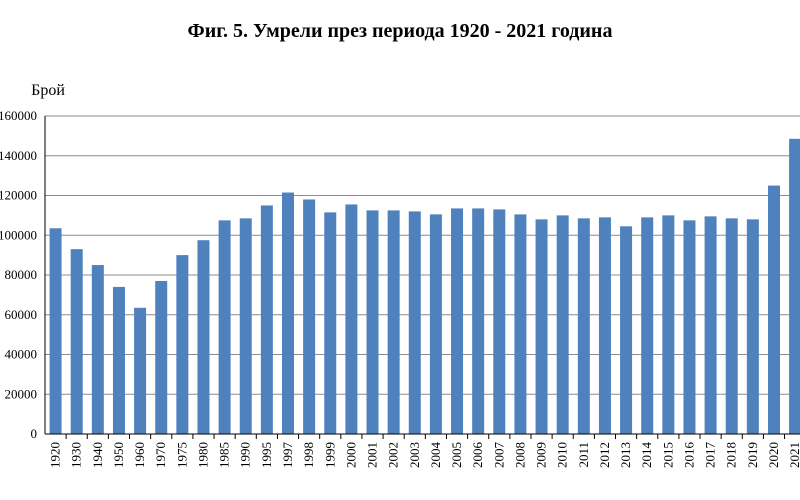 This screenshot has width=800, height=500. I want to click on x-tick-label: 2016, so click(688, 455).